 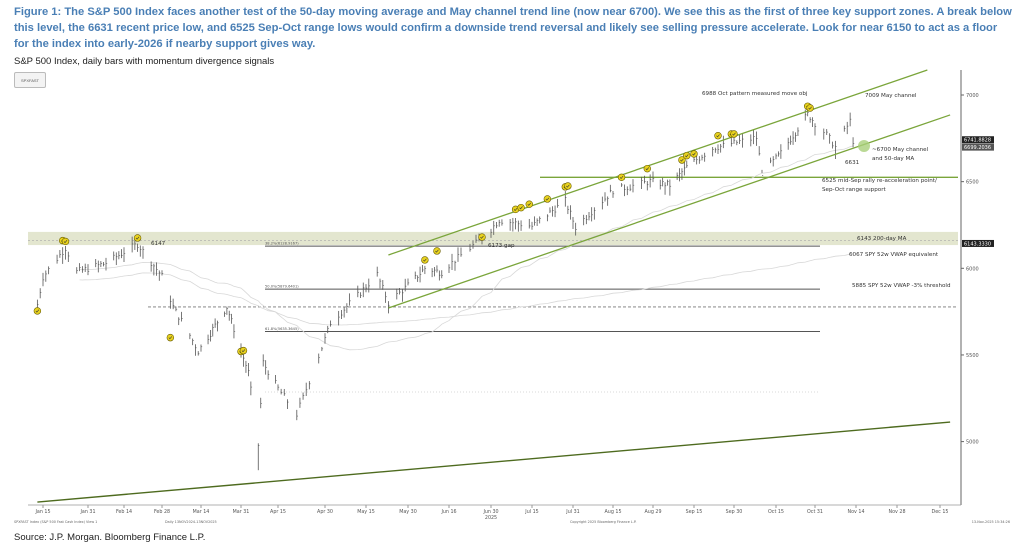 I want to click on footer-text: Daily 13NOV2024-13NOV2025, so click(x=191, y=522).